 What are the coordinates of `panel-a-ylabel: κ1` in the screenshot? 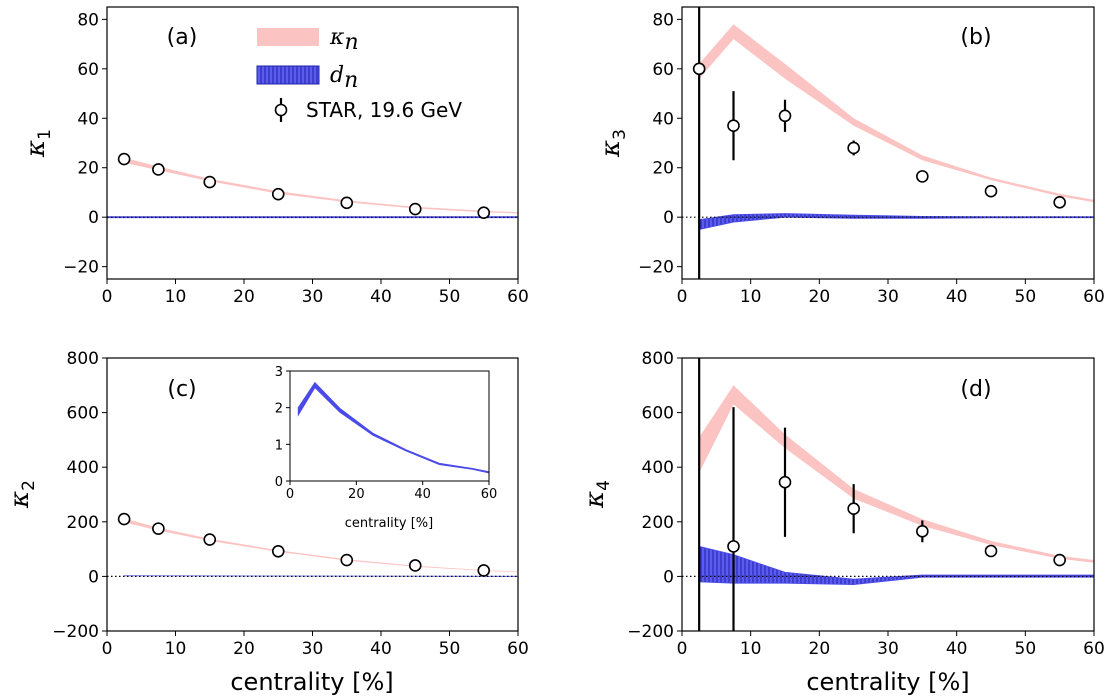 It's located at (38, 143).